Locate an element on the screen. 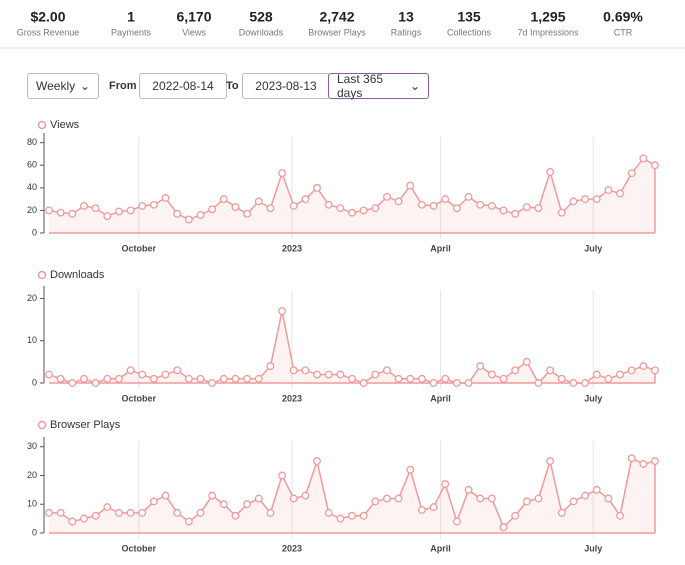 This screenshot has height=565, width=685. stat-value: 528 is located at coordinates (261, 17).